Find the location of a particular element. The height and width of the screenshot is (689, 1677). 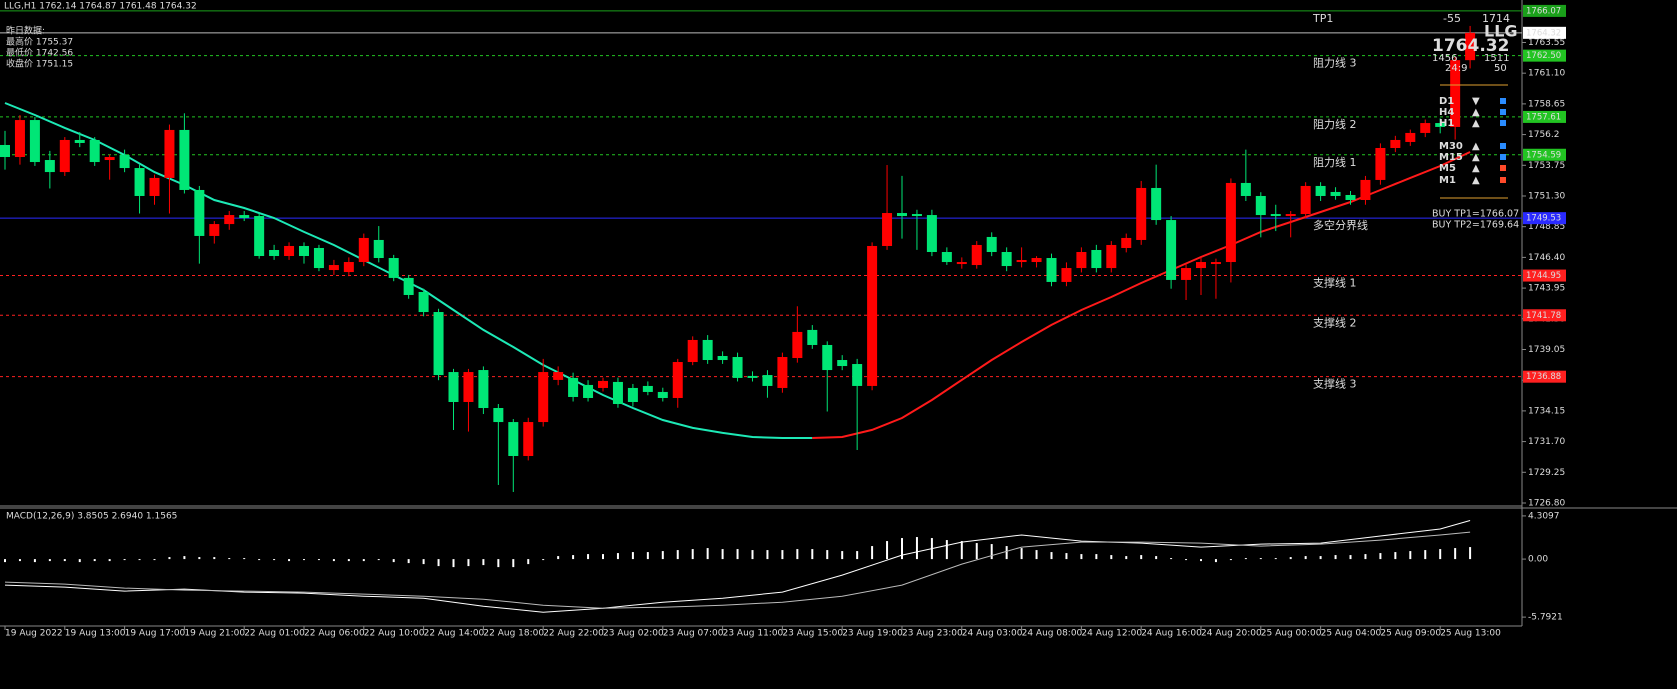

x-tick-label: 19 Aug 13:00 is located at coordinates (95, 634).